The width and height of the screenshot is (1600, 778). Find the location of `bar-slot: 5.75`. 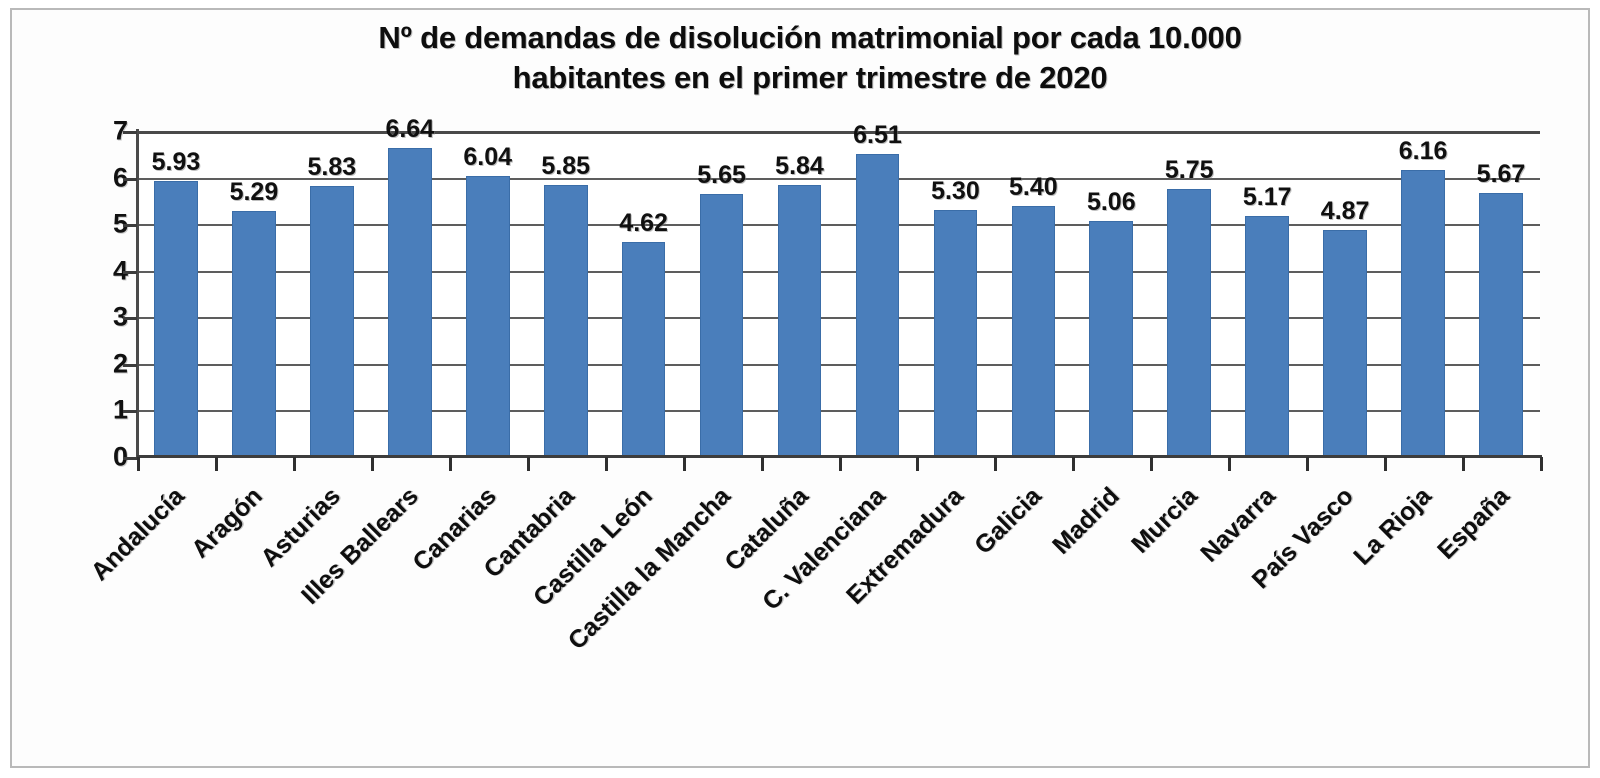

bar-slot: 5.75 is located at coordinates (1189, 294).